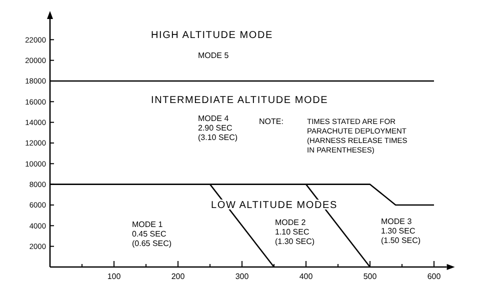 Image resolution: width=478 pixels, height=291 pixels. What do you see at coordinates (178, 276) in the screenshot?
I see `x-tick-label: 200` at bounding box center [178, 276].